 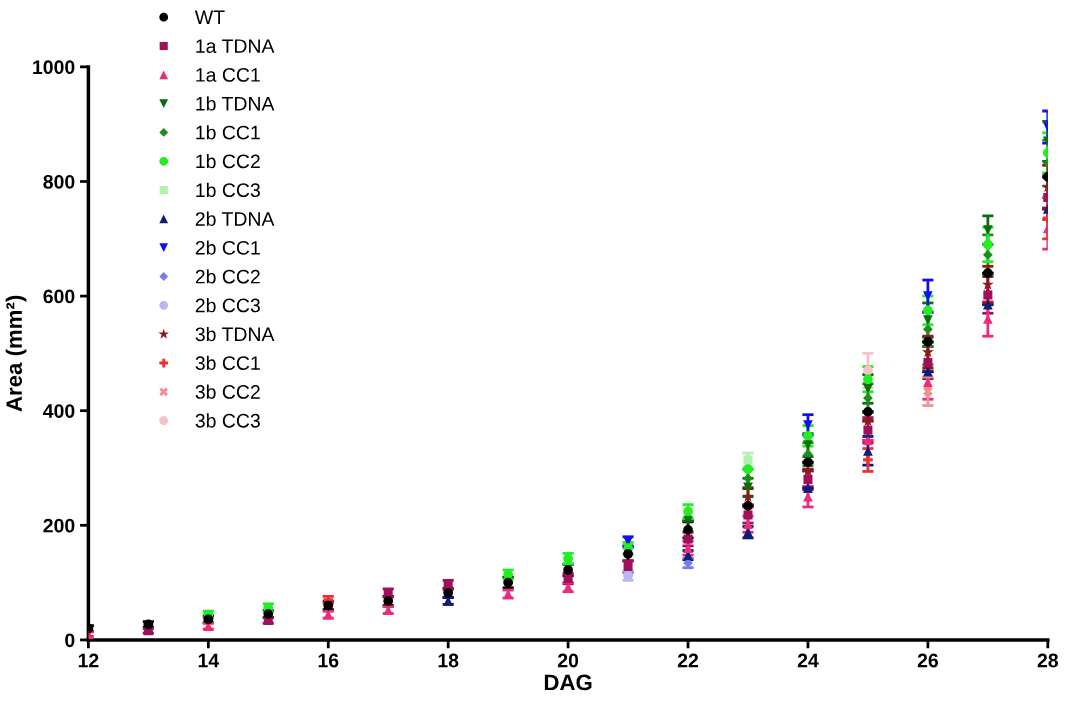 I want to click on legend-label: 3b TDNA, so click(x=235, y=334).